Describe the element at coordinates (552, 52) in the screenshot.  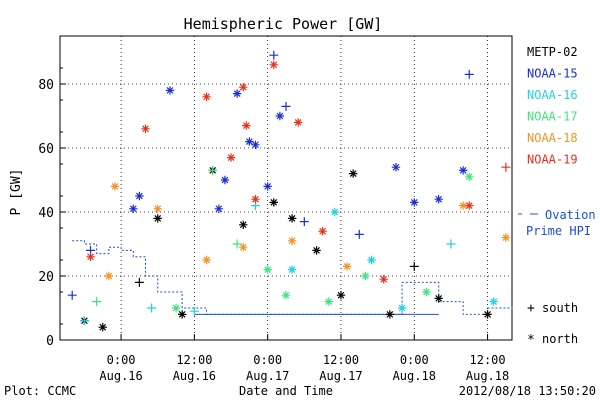
I see `legend-entry: METP-02` at that location.